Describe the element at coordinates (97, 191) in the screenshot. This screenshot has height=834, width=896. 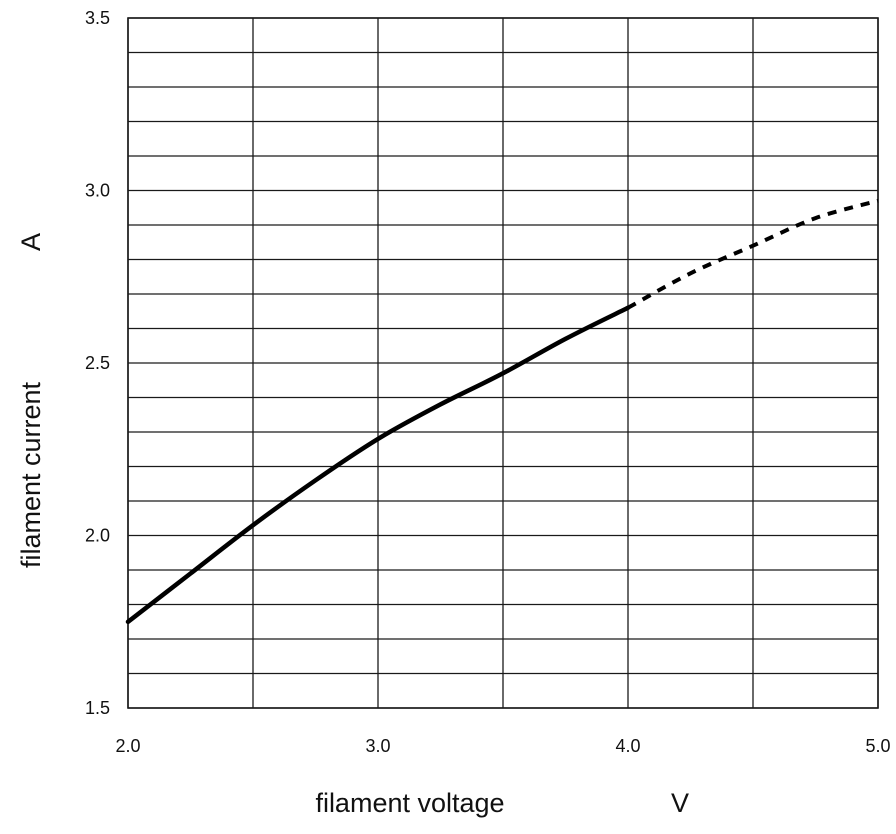
I see `y-tick-label: 3.0` at that location.